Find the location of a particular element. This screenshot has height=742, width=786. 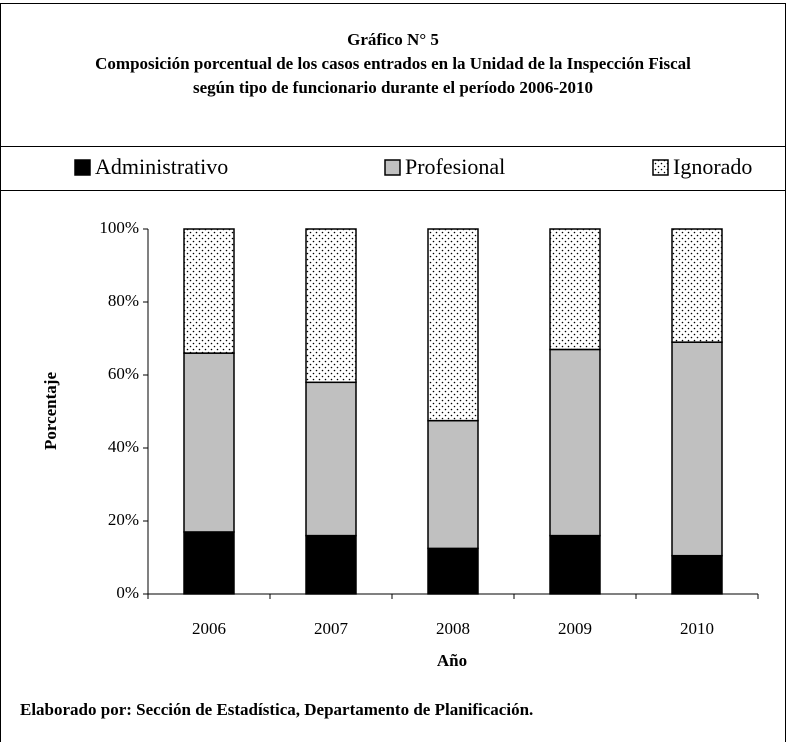

x-axis-label: Año is located at coordinates (452, 660).